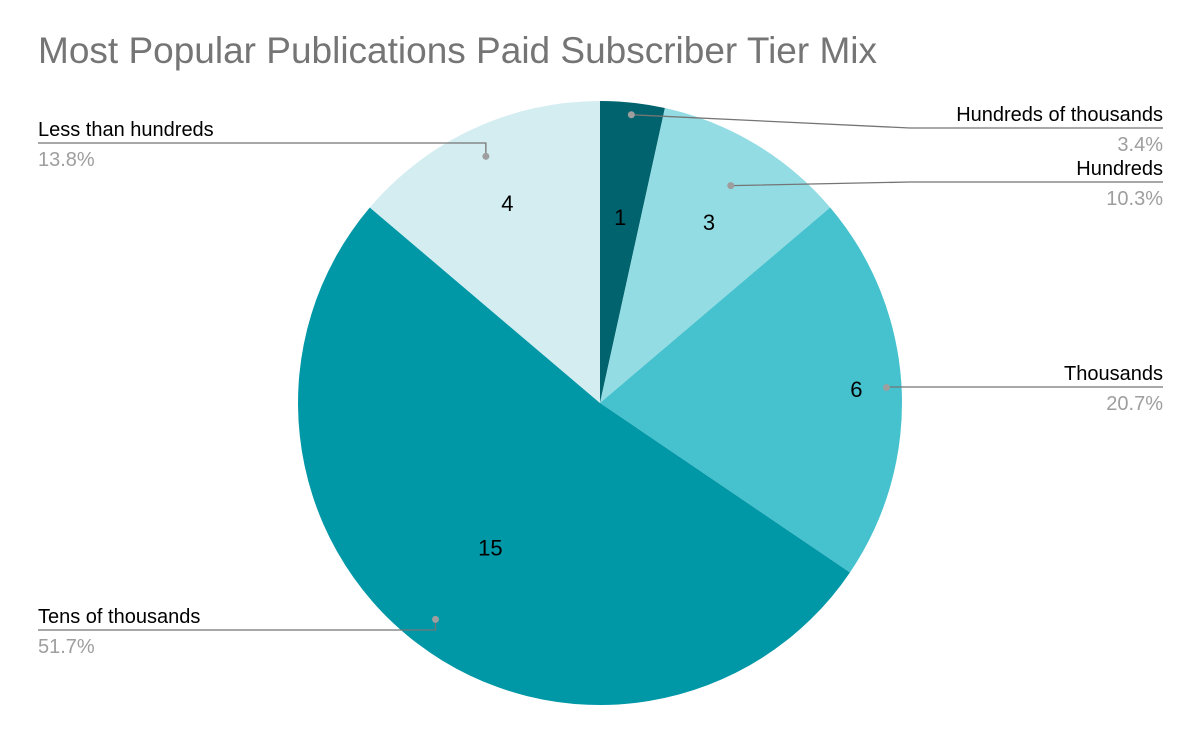 This screenshot has width=1200, height=742. What do you see at coordinates (709, 222) in the screenshot?
I see `slice-value-label: 3` at bounding box center [709, 222].